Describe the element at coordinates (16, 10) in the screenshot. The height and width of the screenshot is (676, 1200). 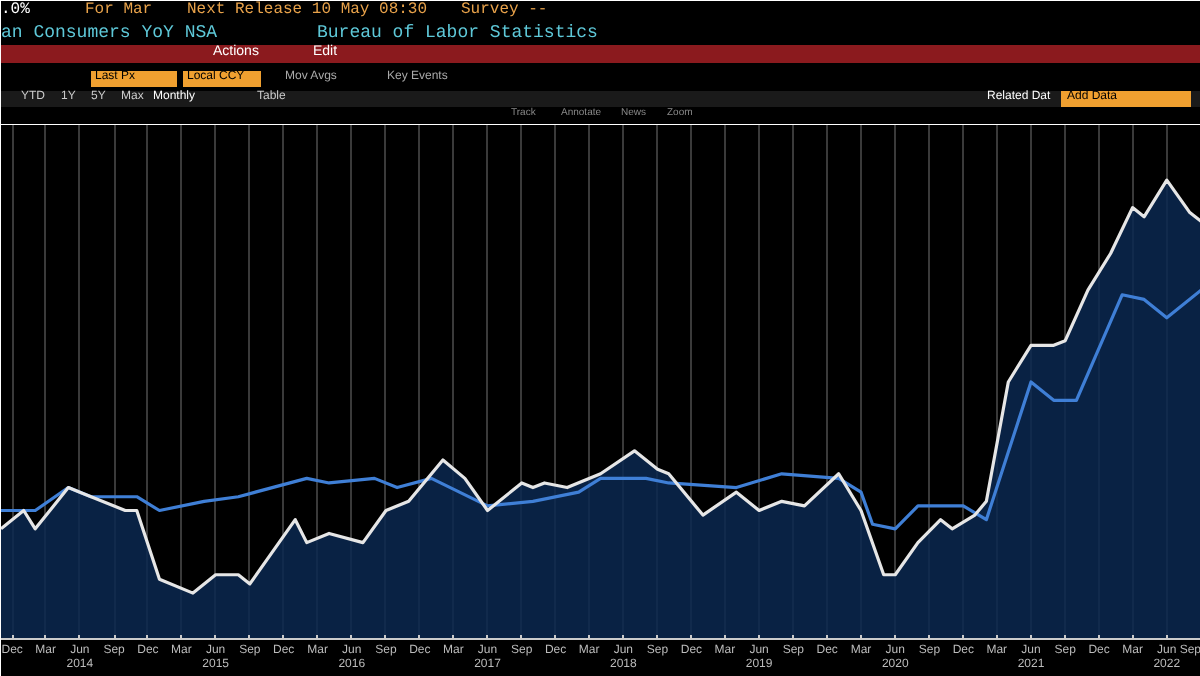
I see `text: .0%` at that location.